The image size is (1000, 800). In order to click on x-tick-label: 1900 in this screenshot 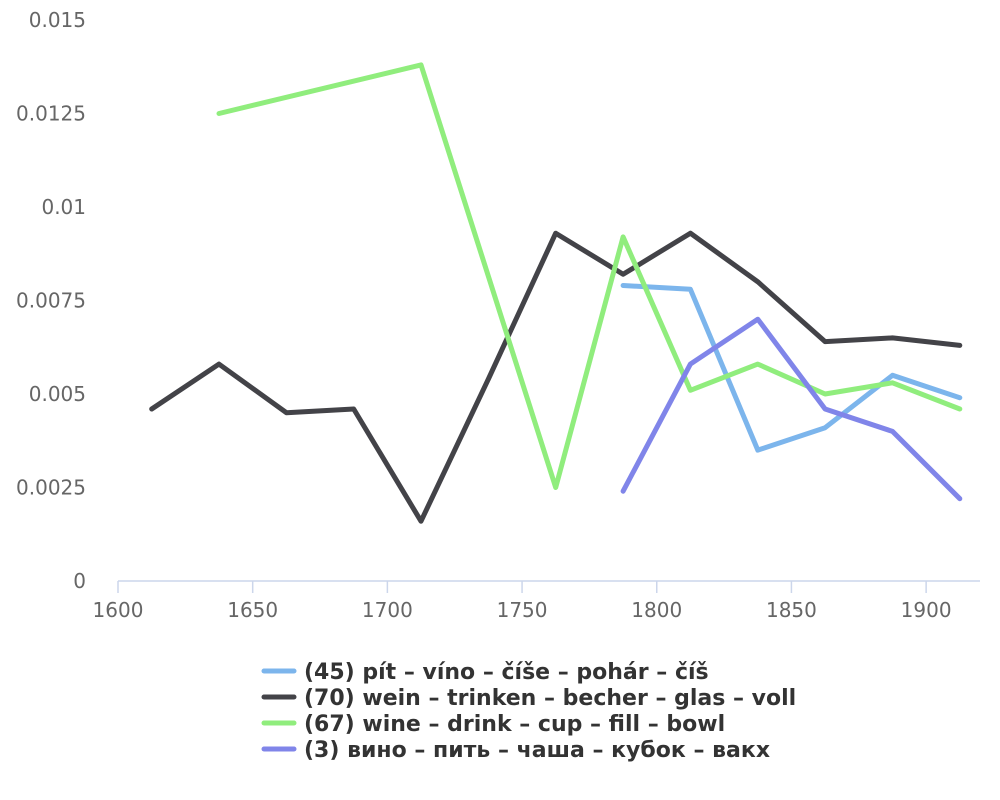, I will do `click(926, 610)`.